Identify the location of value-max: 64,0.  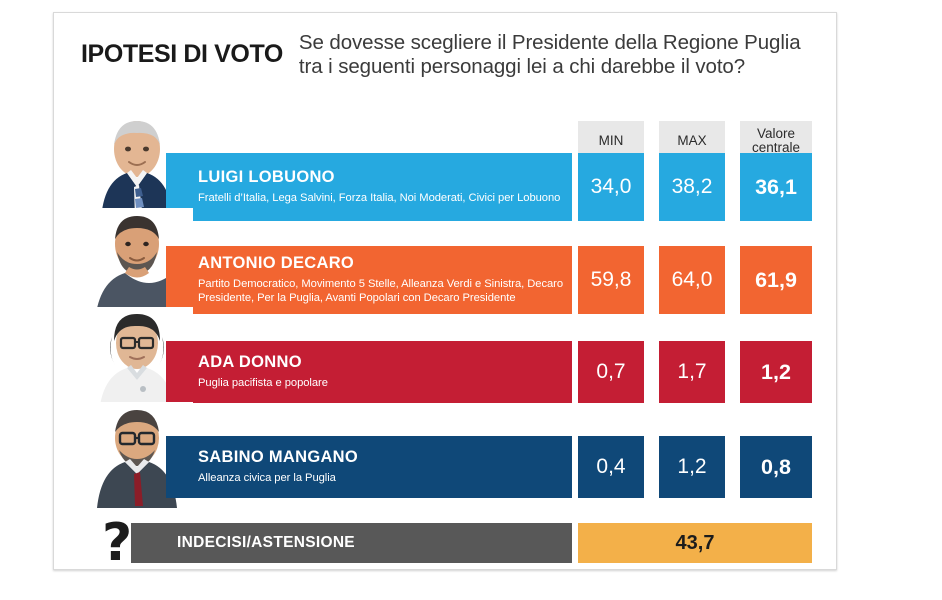
(692, 280).